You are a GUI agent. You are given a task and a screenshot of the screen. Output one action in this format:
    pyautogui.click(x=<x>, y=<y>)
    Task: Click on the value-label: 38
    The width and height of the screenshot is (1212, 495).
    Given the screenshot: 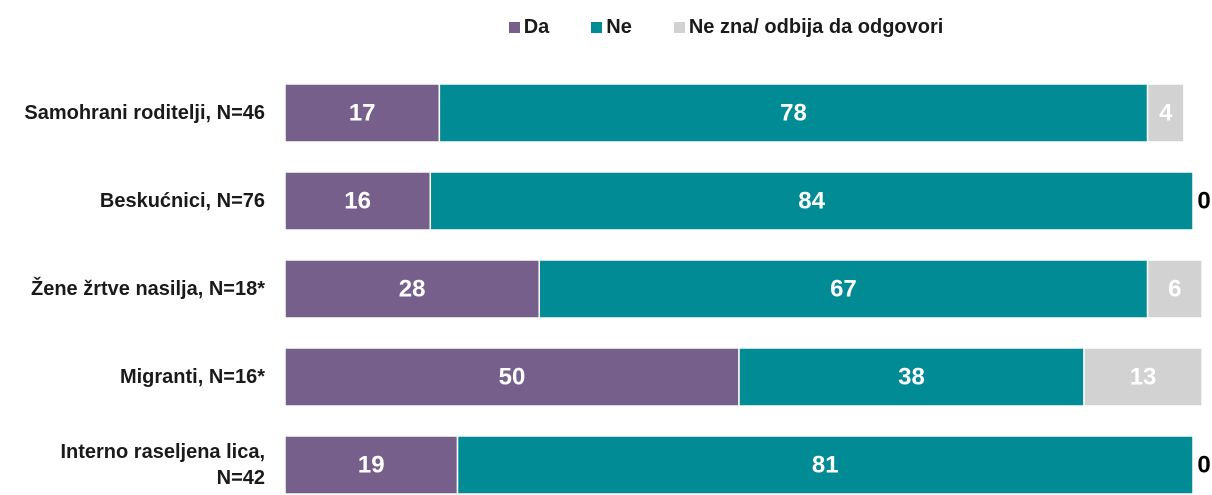 What is the action you would take?
    pyautogui.click(x=911, y=377)
    